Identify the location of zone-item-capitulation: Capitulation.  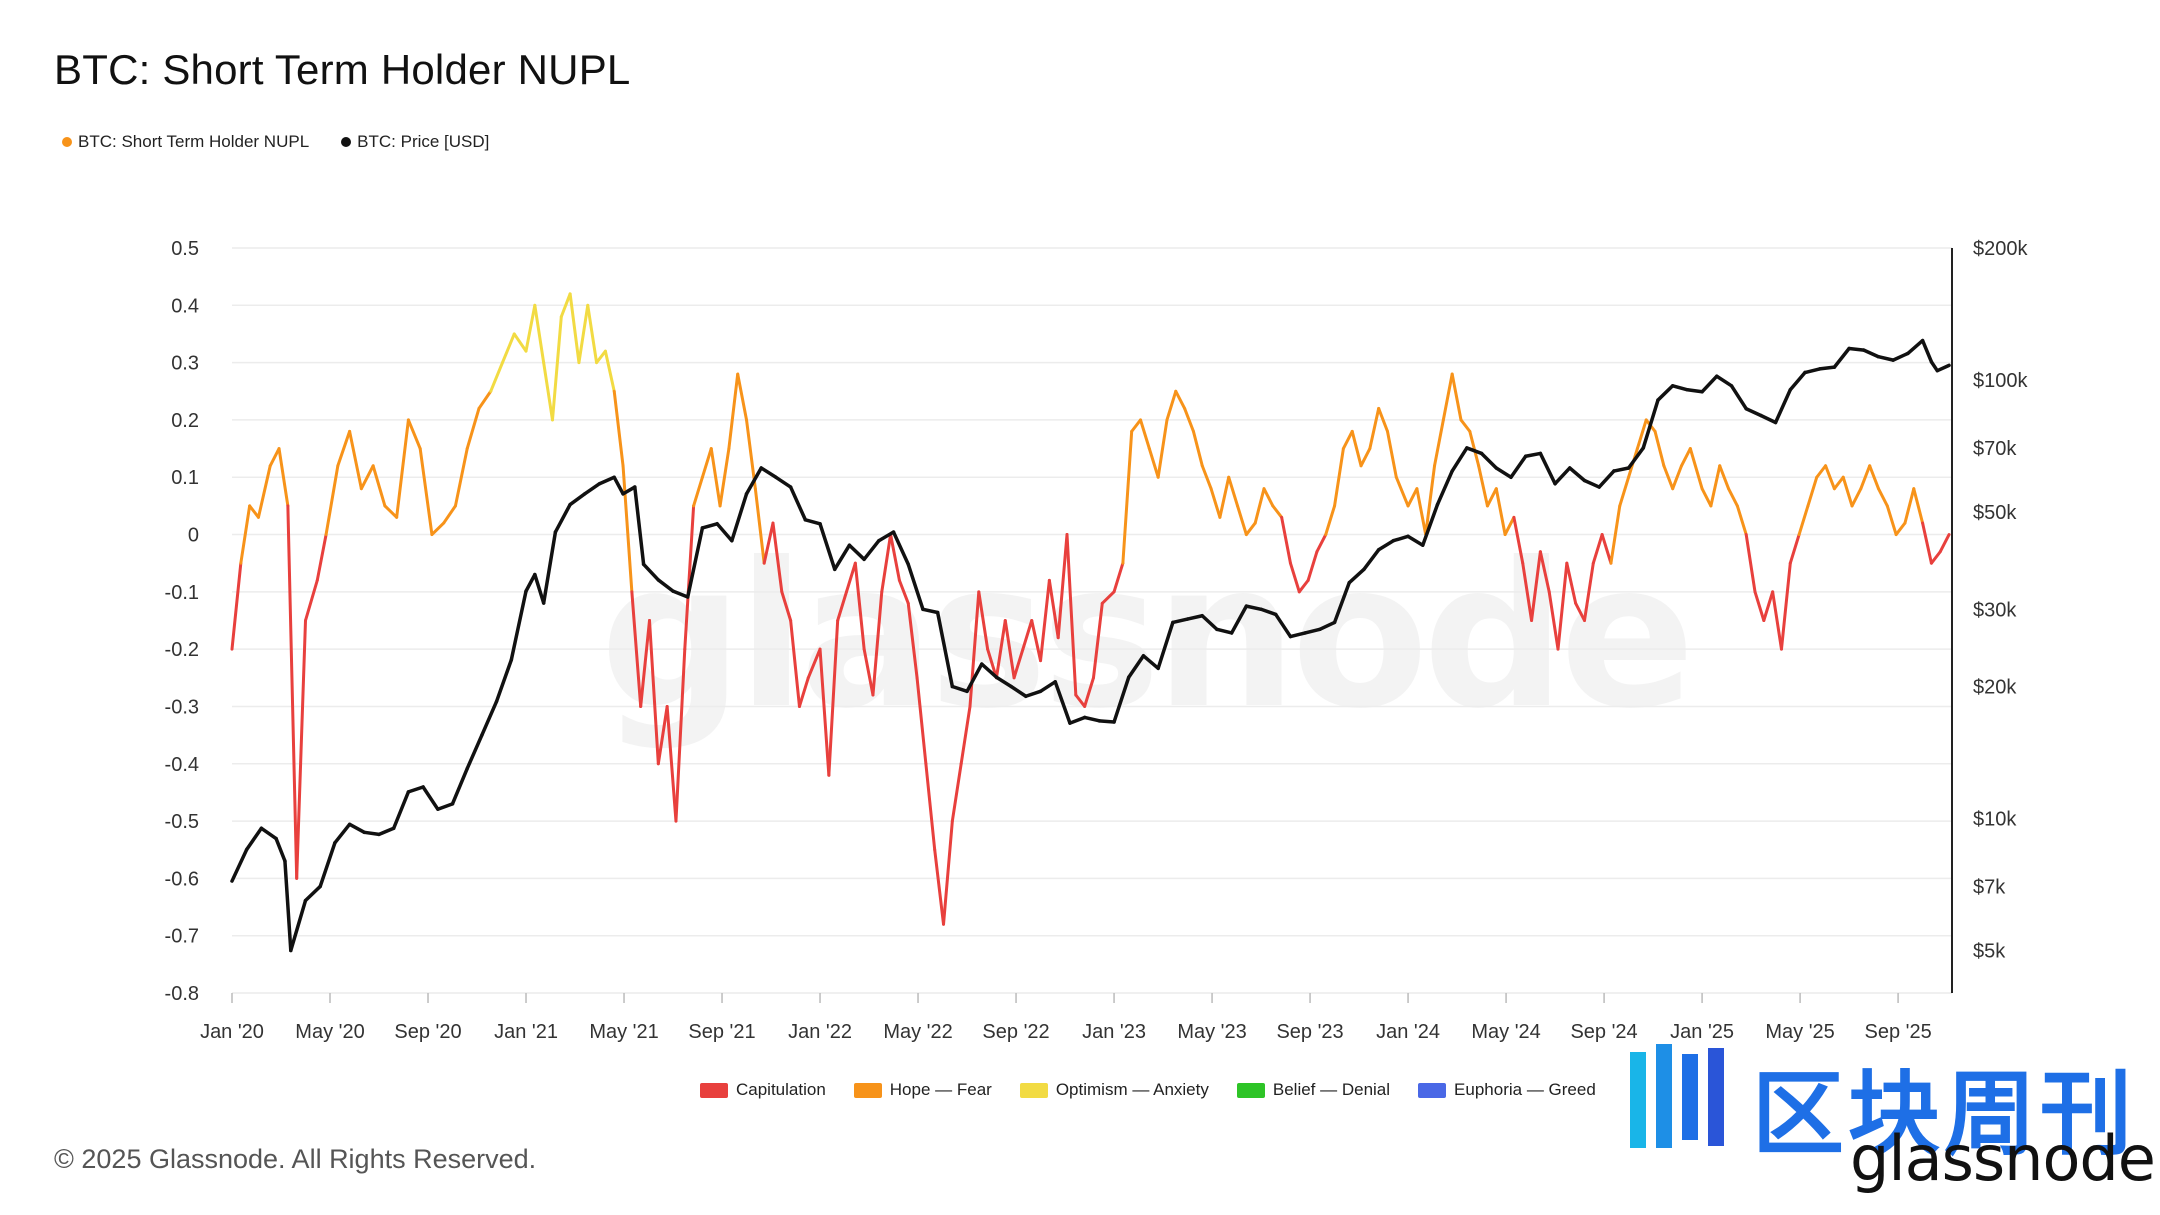
(763, 1090).